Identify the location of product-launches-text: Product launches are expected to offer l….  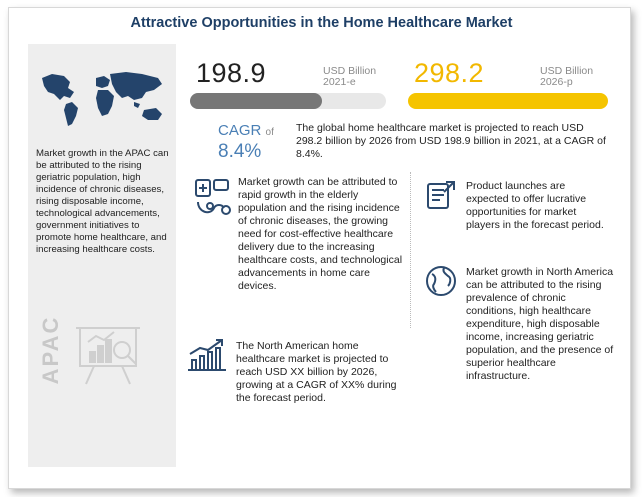
(535, 205).